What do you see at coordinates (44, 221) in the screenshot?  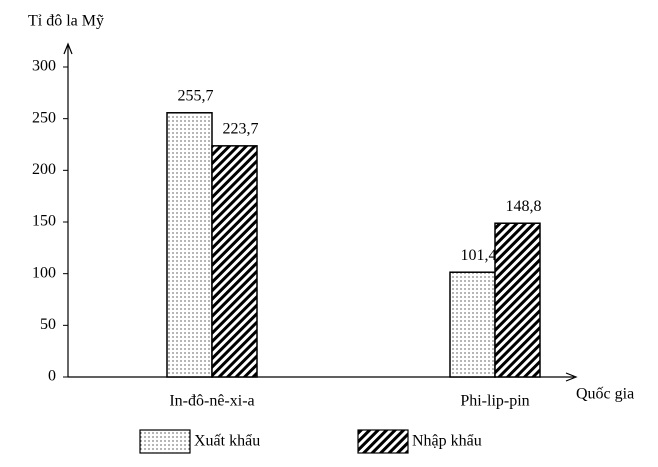 I see `y-tick-label: 150` at bounding box center [44, 221].